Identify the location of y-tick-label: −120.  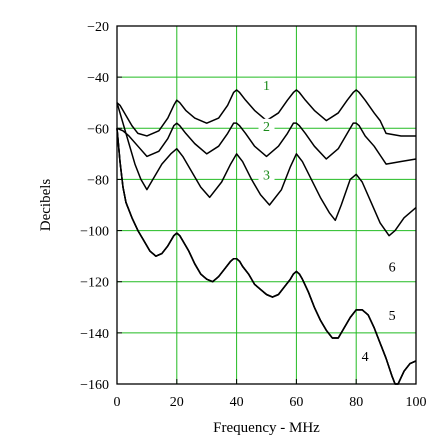
(94, 283).